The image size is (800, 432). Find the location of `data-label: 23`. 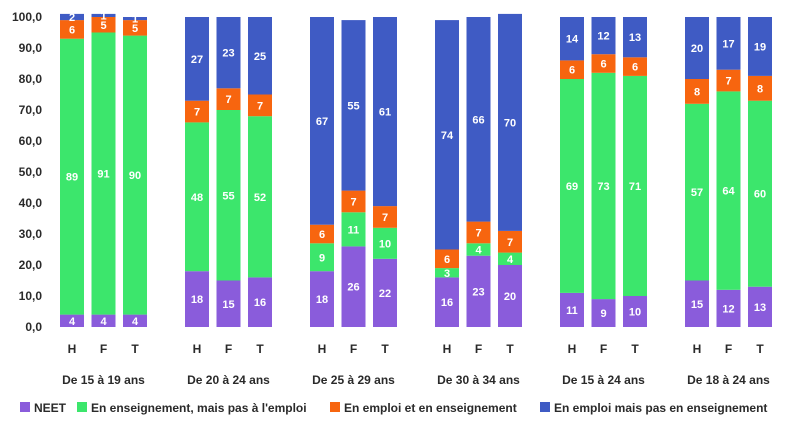

data-label: 23 is located at coordinates (478, 292).